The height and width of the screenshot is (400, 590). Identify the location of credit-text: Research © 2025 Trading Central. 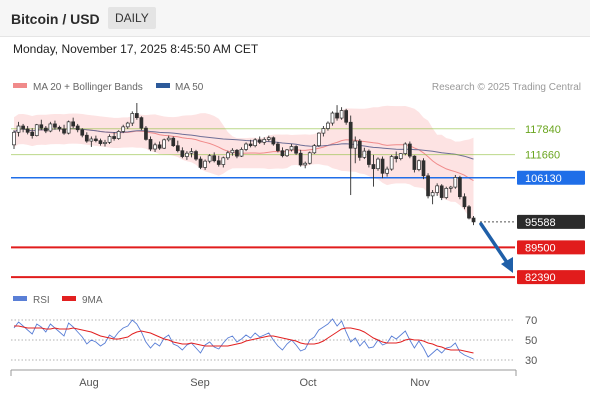
(506, 87).